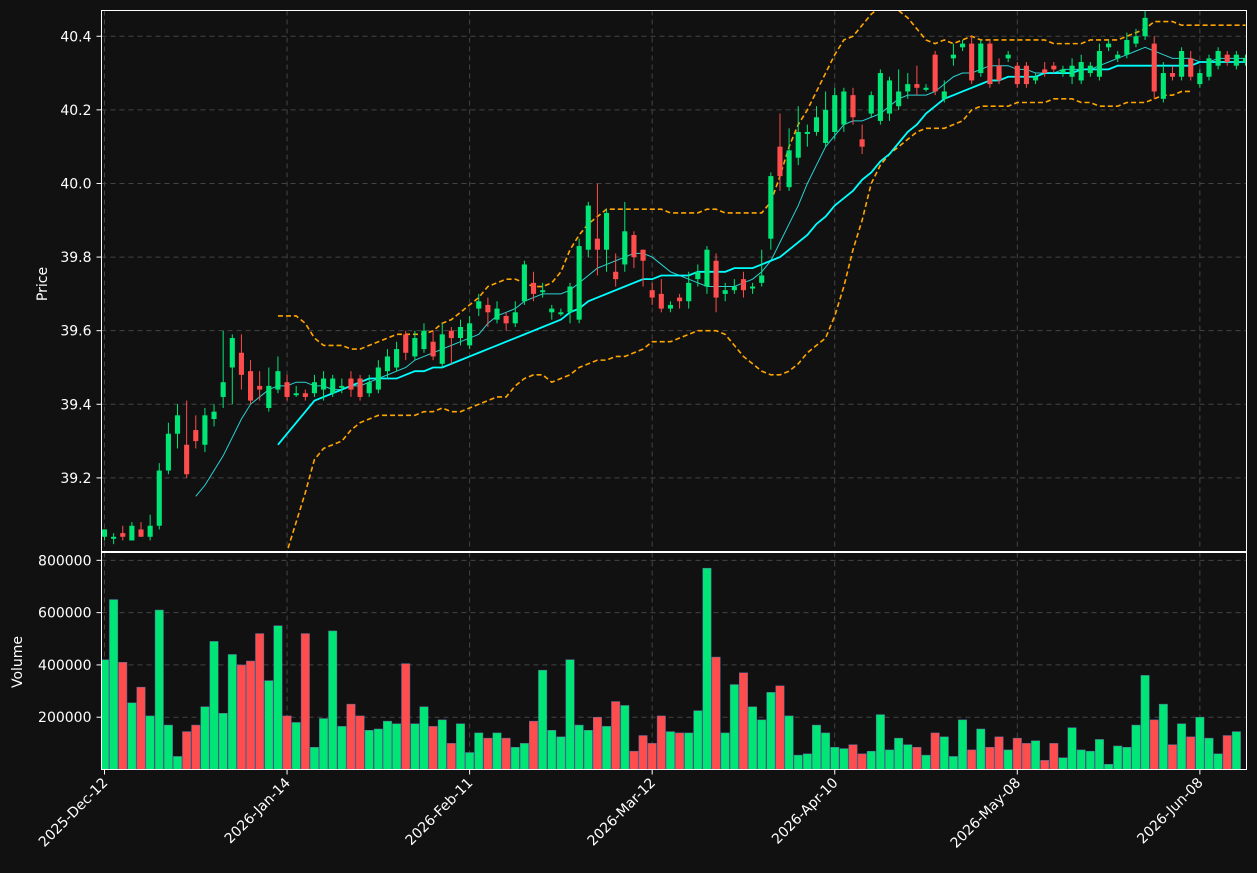  Describe the element at coordinates (64, 666) in the screenshot. I see `volume-tick-label: 400000` at that location.